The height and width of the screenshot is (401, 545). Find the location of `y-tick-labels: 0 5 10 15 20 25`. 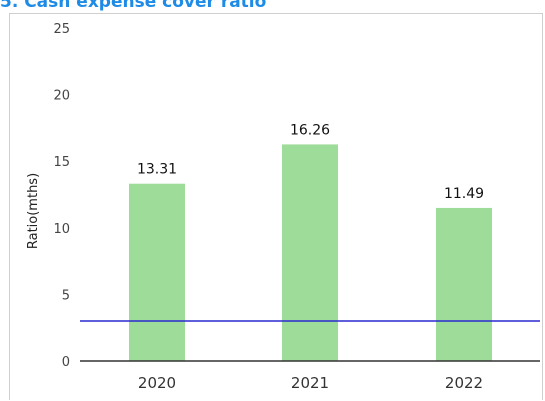

y-tick-labels: 0 5 10 15 20 25 is located at coordinates (61, 196).